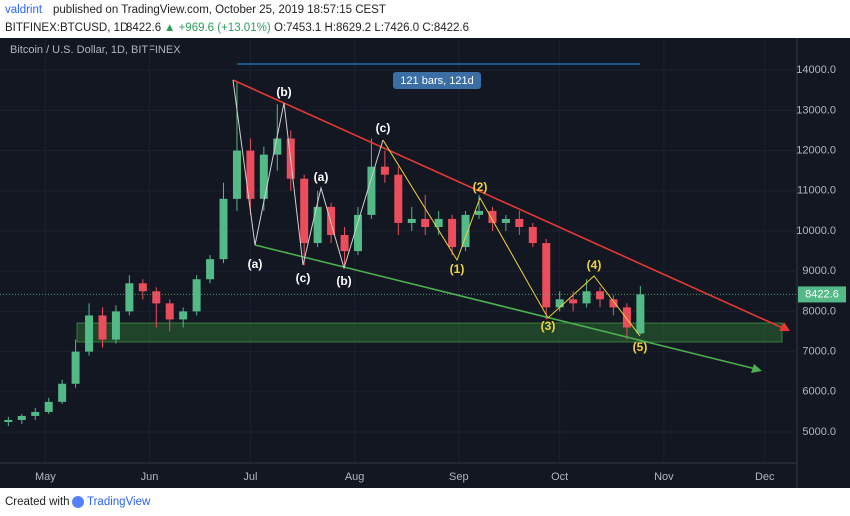  I want to click on wave-label: (3), so click(548, 326).